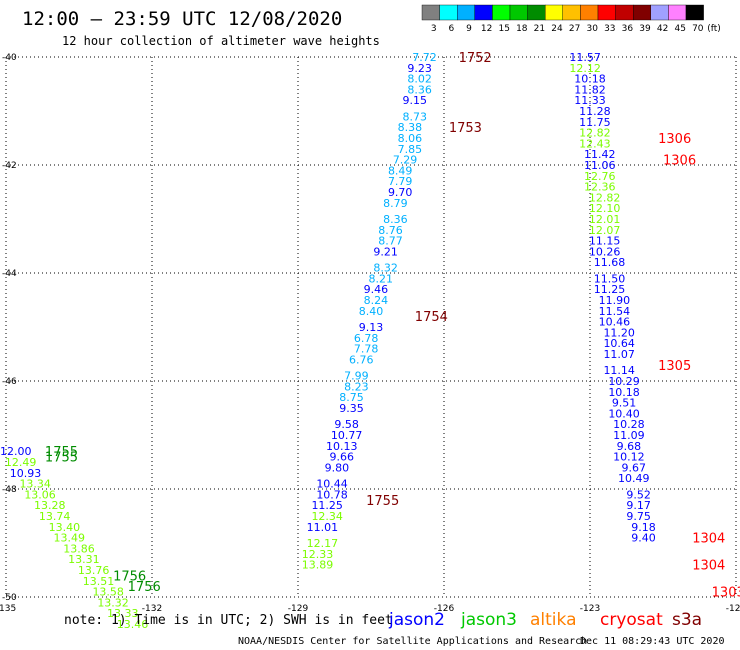  What do you see at coordinates (679, 29) in the screenshot?
I see `colorbar-label: 45` at bounding box center [679, 29].